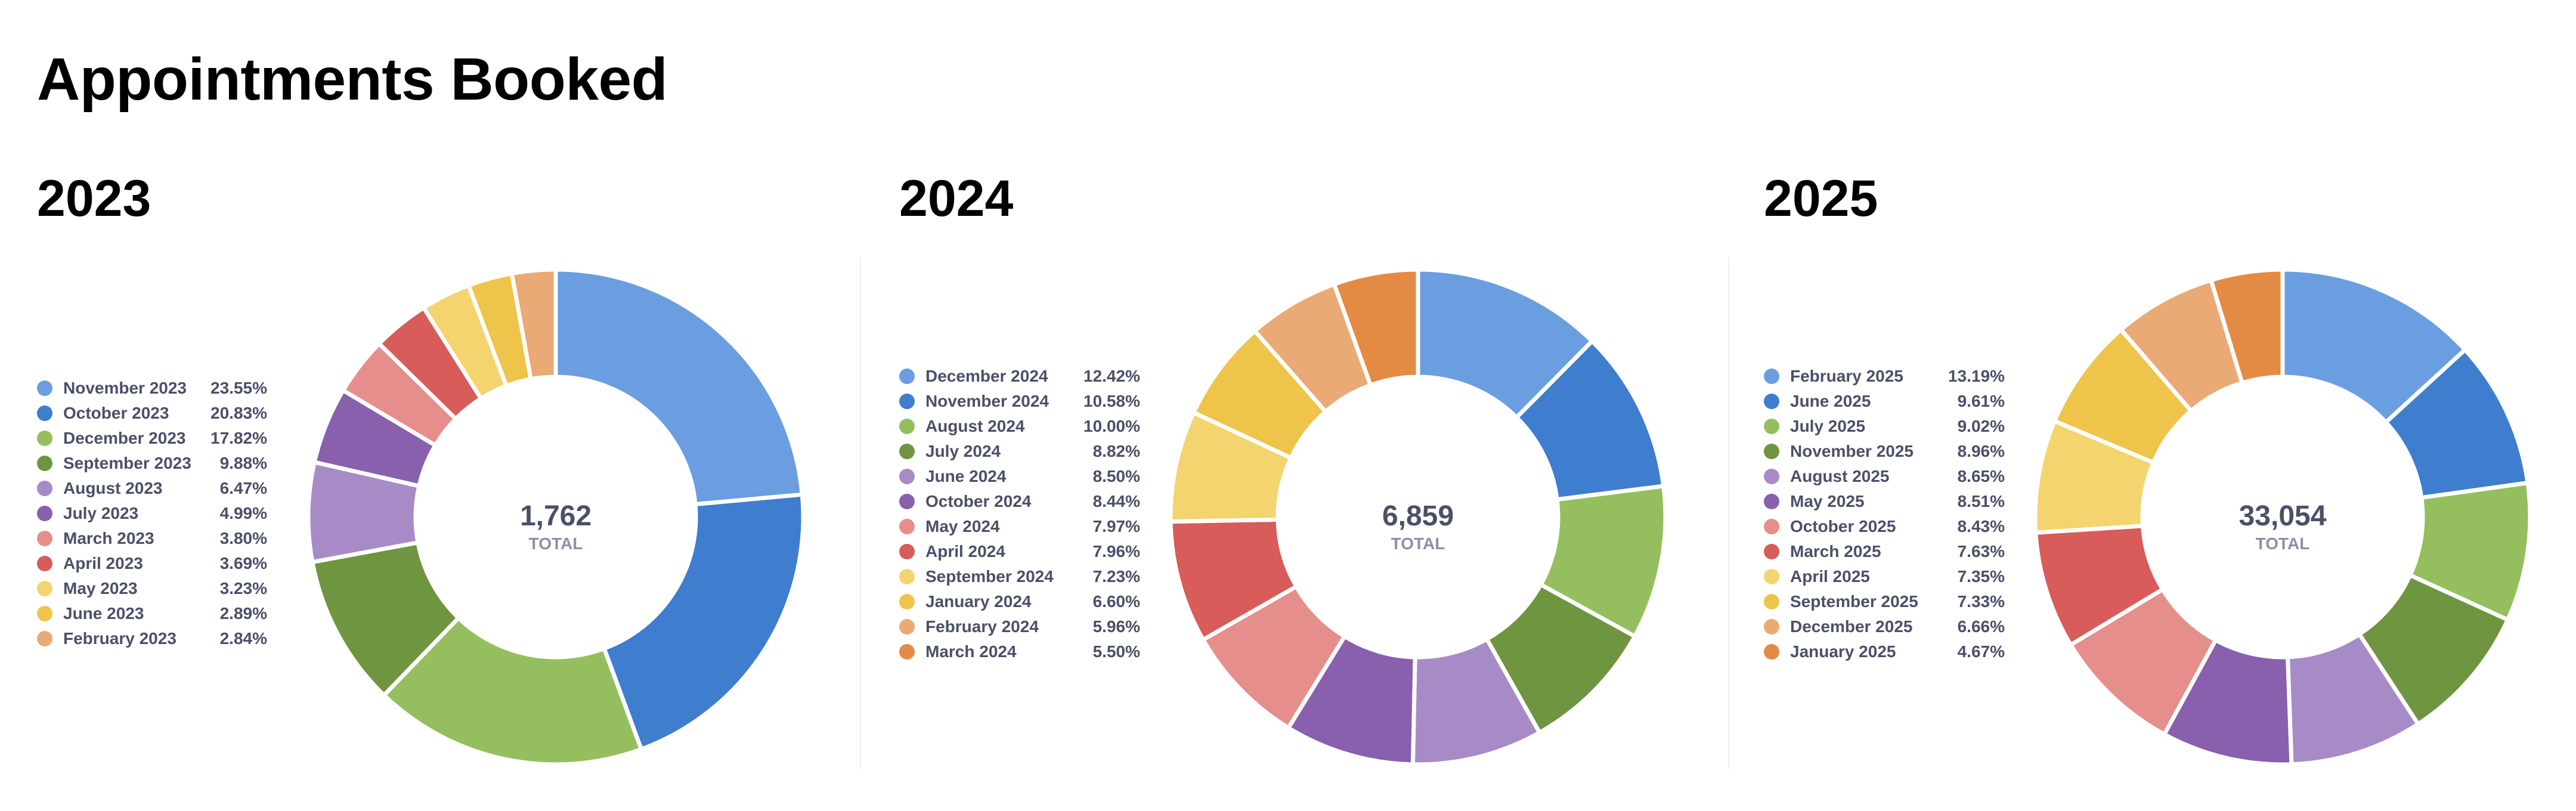 The image size is (2576, 811). What do you see at coordinates (243, 538) in the screenshot?
I see `legend-percent: 3.80%` at bounding box center [243, 538].